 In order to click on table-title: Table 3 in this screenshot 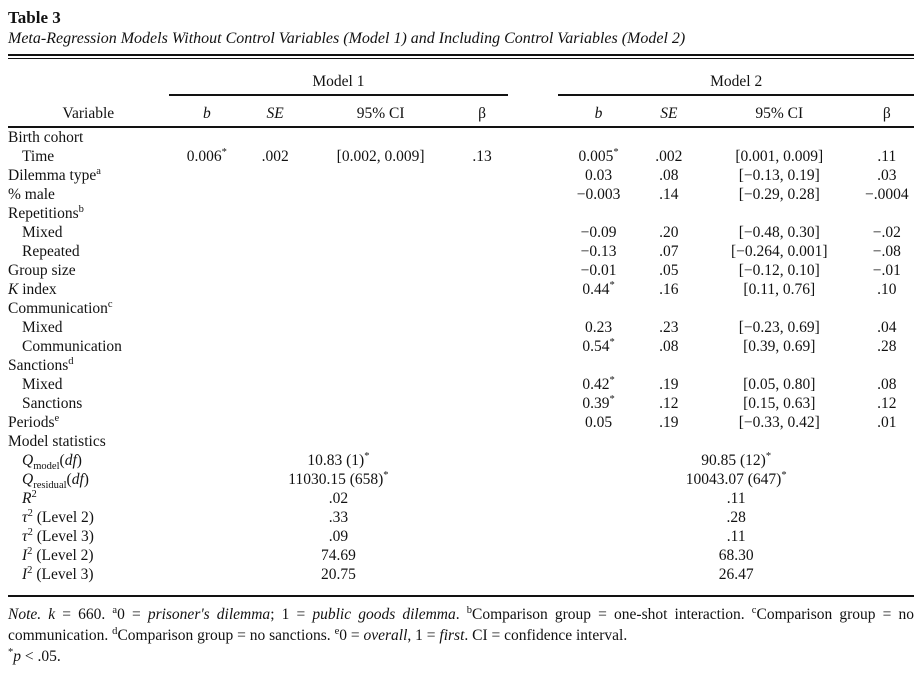, I will do `click(34, 17)`.